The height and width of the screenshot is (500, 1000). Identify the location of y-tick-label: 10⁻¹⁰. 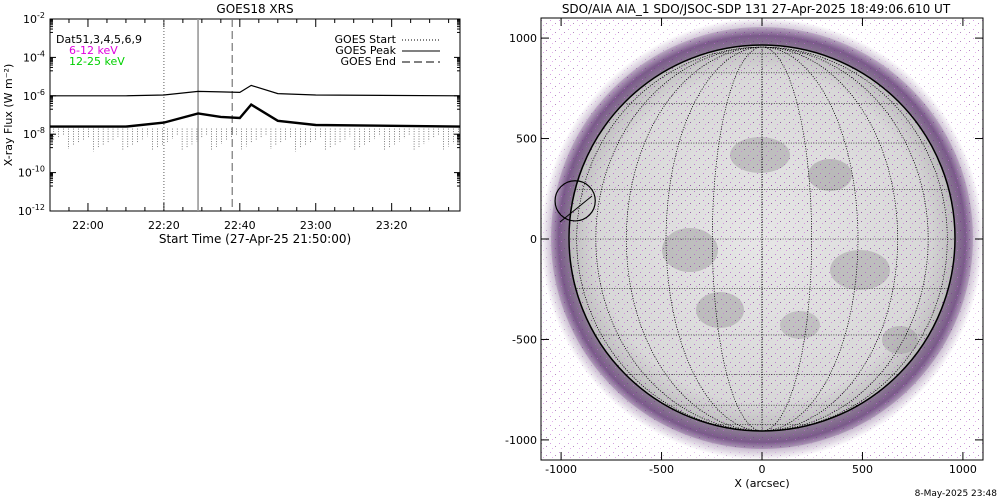
(31, 172).